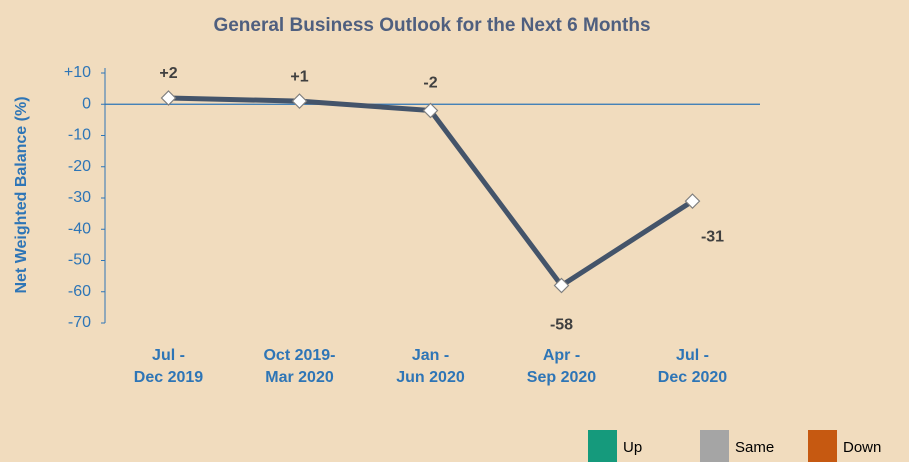 The image size is (909, 462). I want to click on y-tick-label: -20, so click(79, 166).